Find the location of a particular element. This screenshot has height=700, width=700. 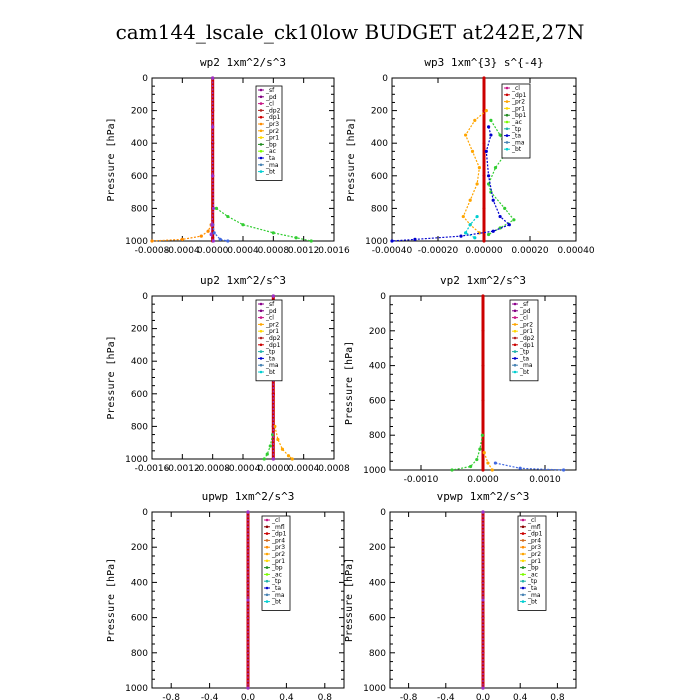

panel-title: wp3 1xm^{3} s^{-4} is located at coordinates (483, 62).